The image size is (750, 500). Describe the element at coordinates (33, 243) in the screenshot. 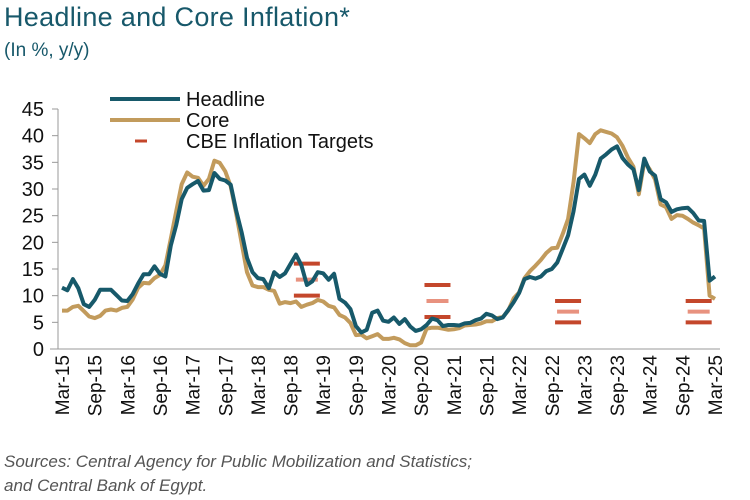

I see `y-tick-label: 20` at that location.